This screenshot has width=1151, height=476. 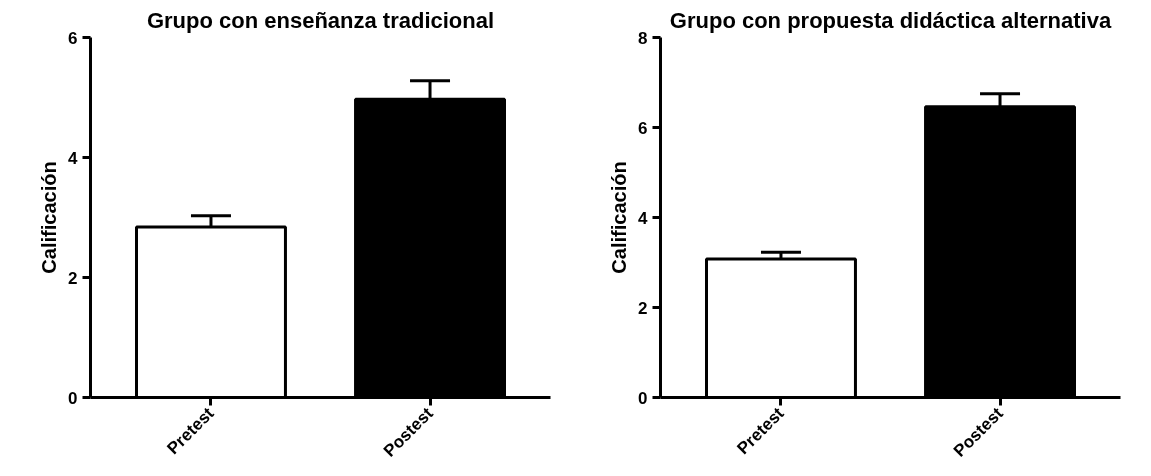 I want to click on chart-title: Grupo con propuesta didáctica alternativa, so click(x=890, y=20).